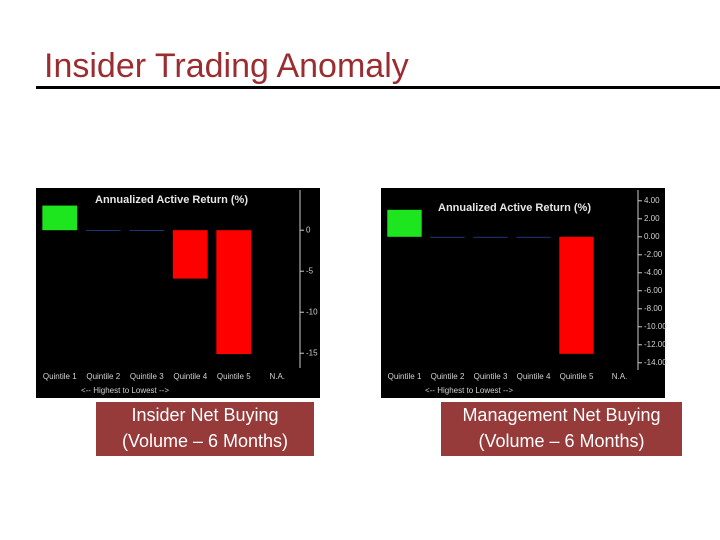 This screenshot has height=540, width=720. What do you see at coordinates (655, 326) in the screenshot?
I see `y-tick-label: -10.00` at bounding box center [655, 326].